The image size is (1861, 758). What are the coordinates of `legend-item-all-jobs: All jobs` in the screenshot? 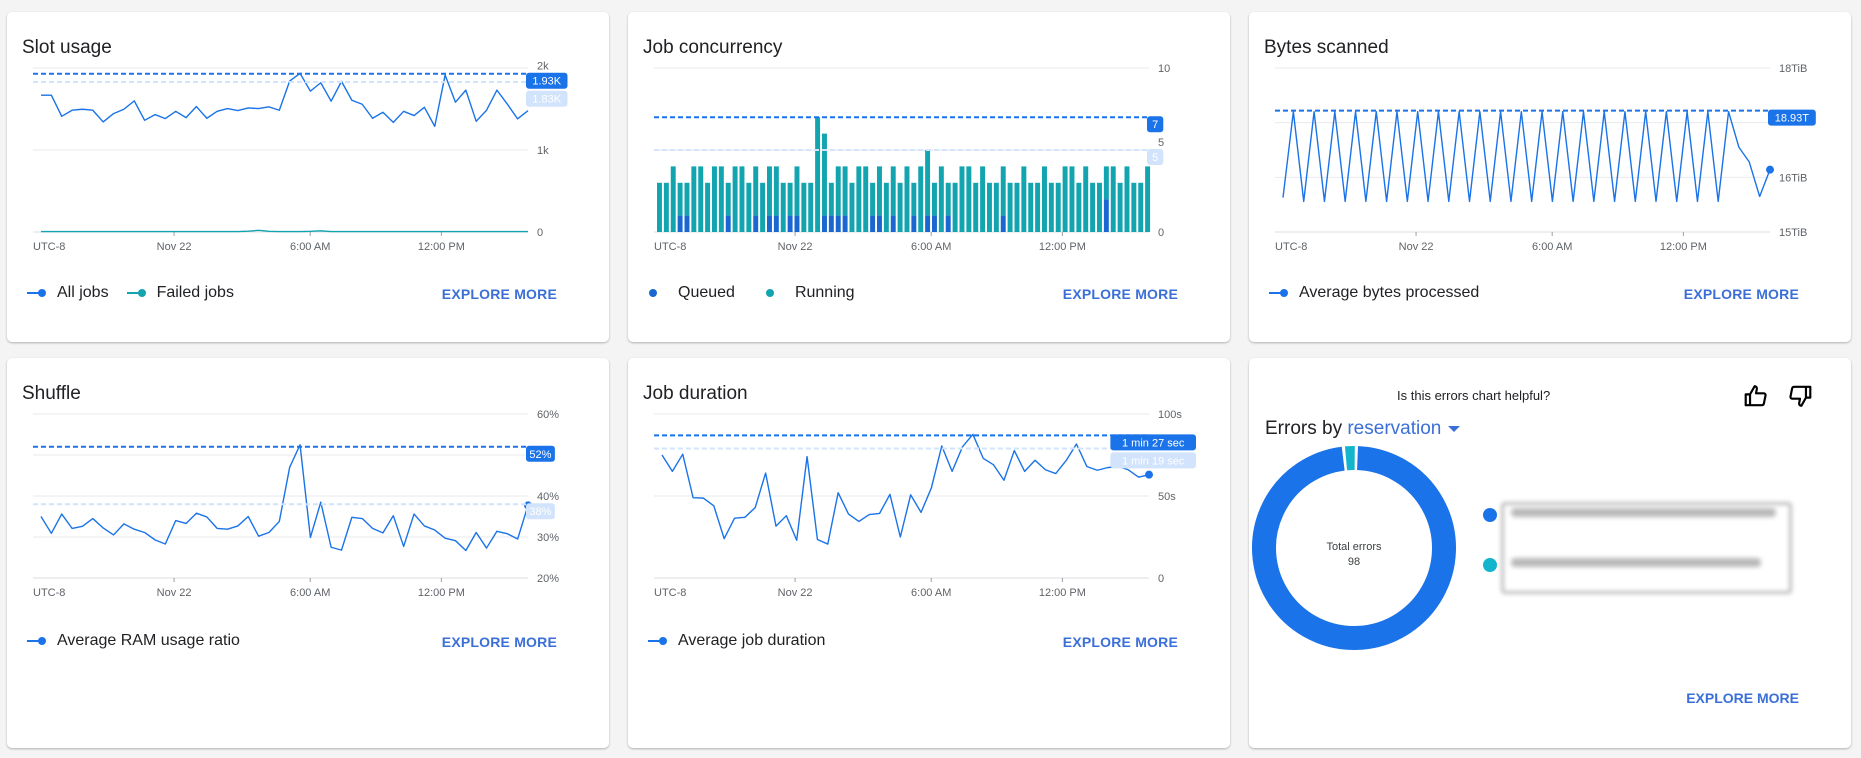 It's located at (68, 293).